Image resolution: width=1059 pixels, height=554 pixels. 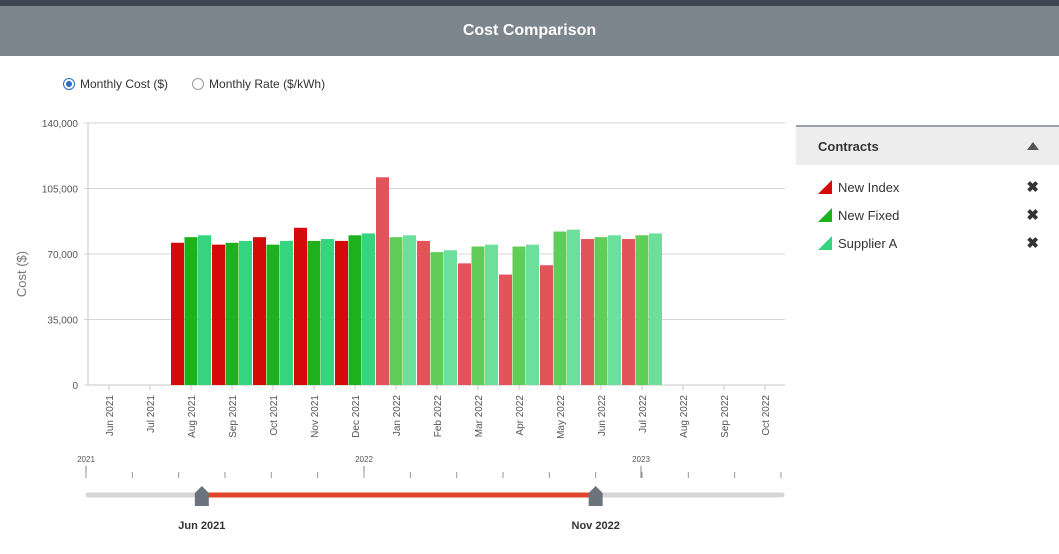 What do you see at coordinates (274, 415) in the screenshot?
I see `x-tick-label: Oct 2021` at bounding box center [274, 415].